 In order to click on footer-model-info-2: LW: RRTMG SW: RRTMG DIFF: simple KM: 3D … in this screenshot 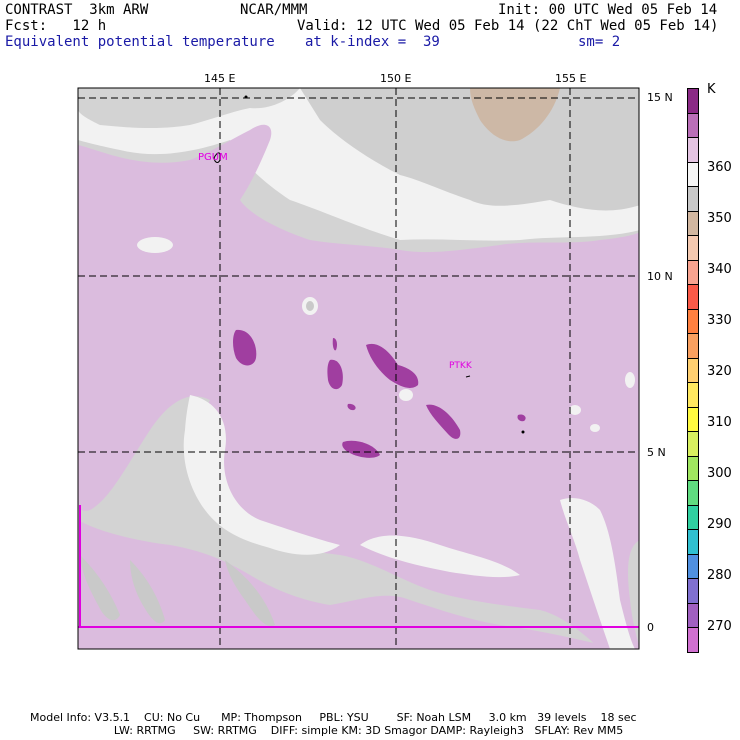, I will do `click(327, 730)`.